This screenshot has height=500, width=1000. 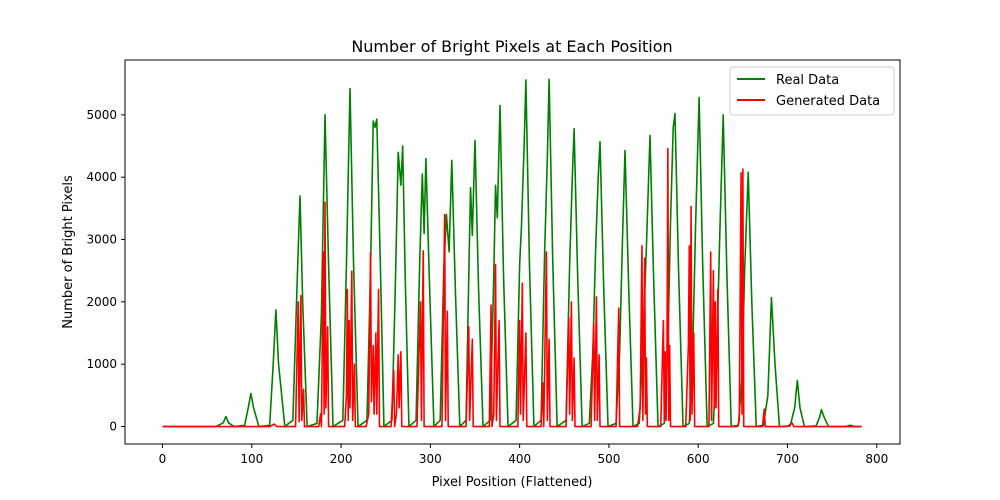 I want to click on x-tick-label: 300, so click(x=430, y=459).